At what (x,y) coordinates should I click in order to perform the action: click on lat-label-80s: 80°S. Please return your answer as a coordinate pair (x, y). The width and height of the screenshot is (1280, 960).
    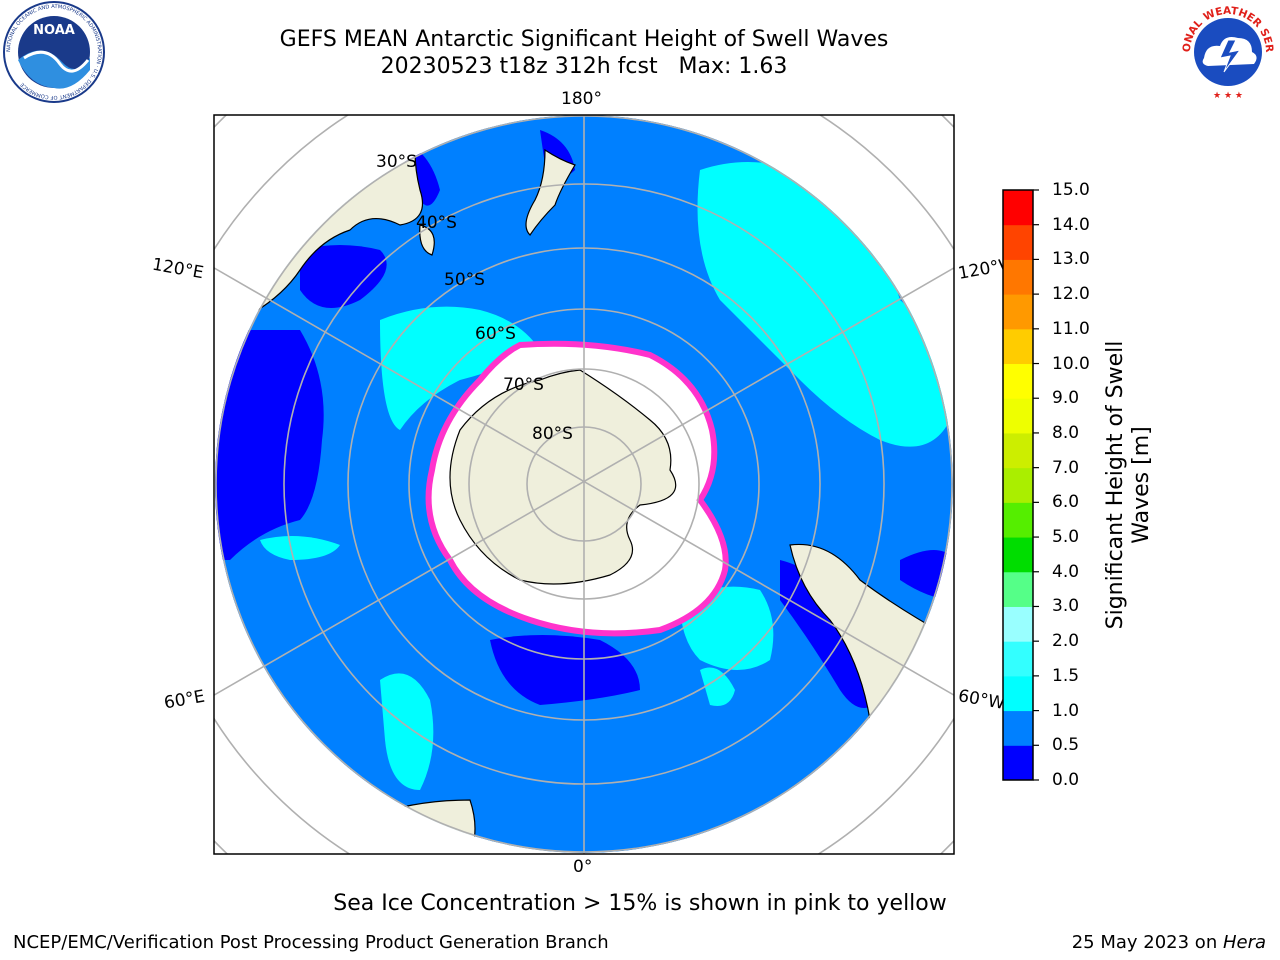
    Looking at the image, I should click on (552, 434).